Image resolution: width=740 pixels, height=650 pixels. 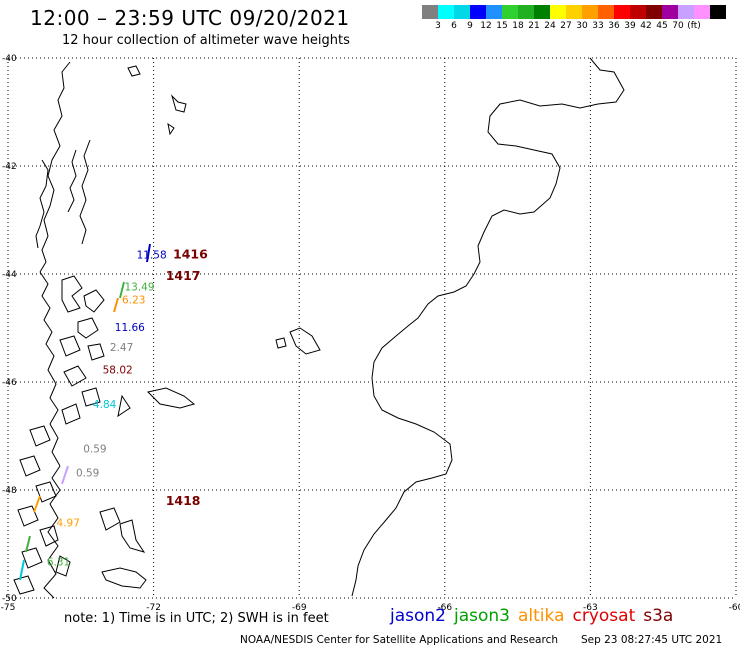 I want to click on latitude-tick-label: -44, so click(x=9, y=275).